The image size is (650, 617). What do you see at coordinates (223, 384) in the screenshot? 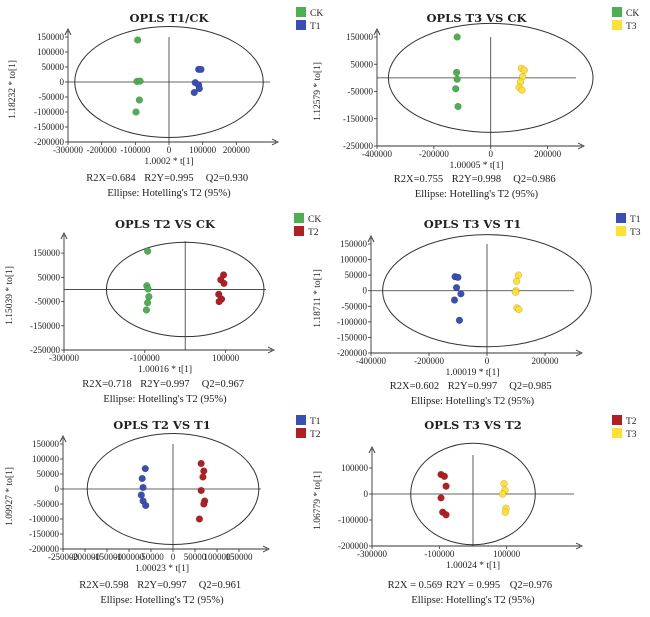
I see `model-stat: Q2=0.967` at bounding box center [223, 384].